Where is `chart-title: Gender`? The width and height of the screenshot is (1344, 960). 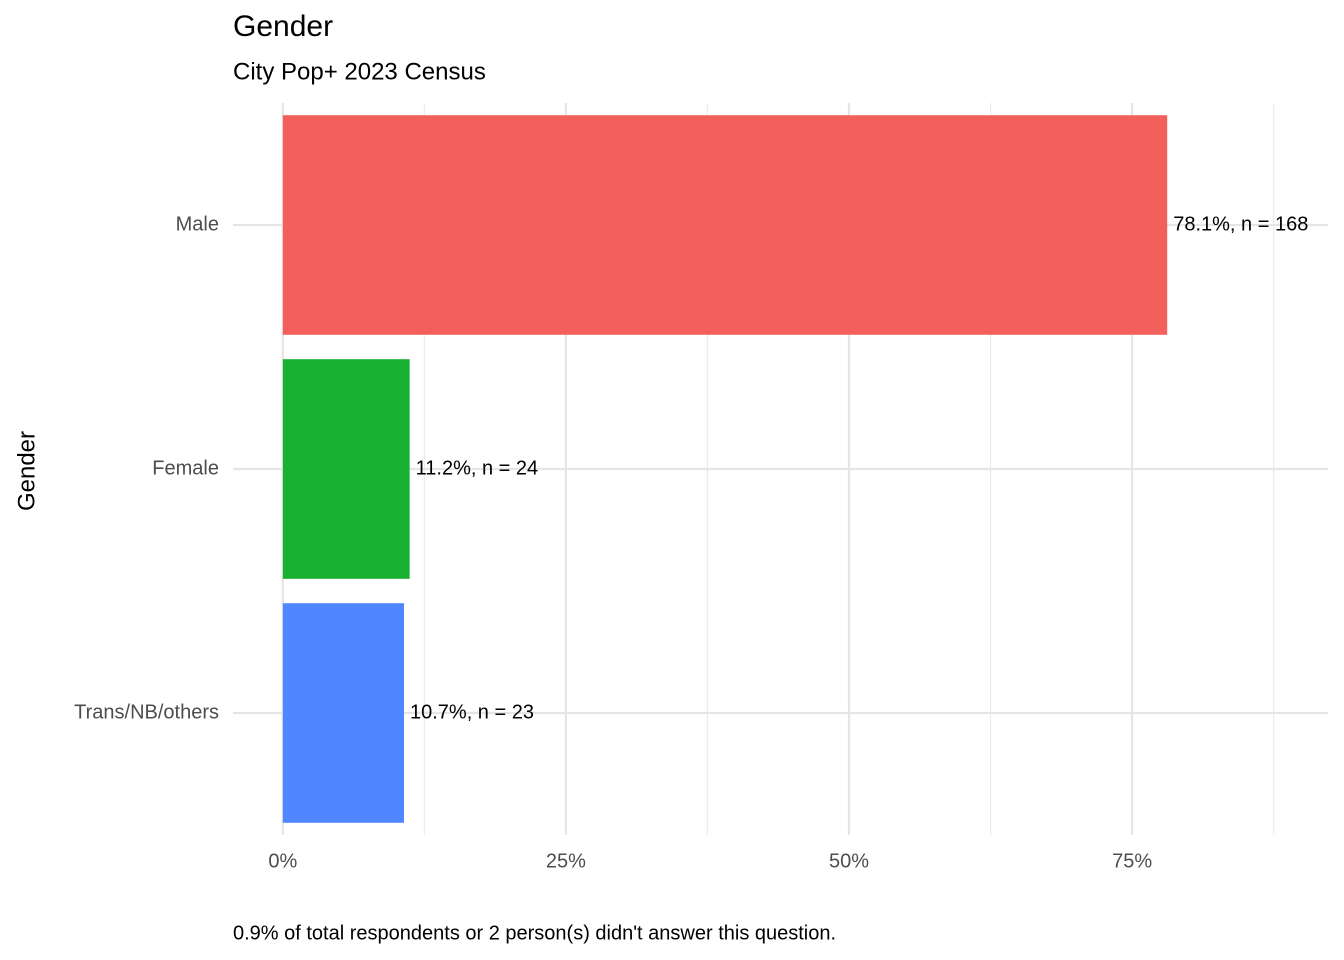 chart-title: Gender is located at coordinates (283, 26).